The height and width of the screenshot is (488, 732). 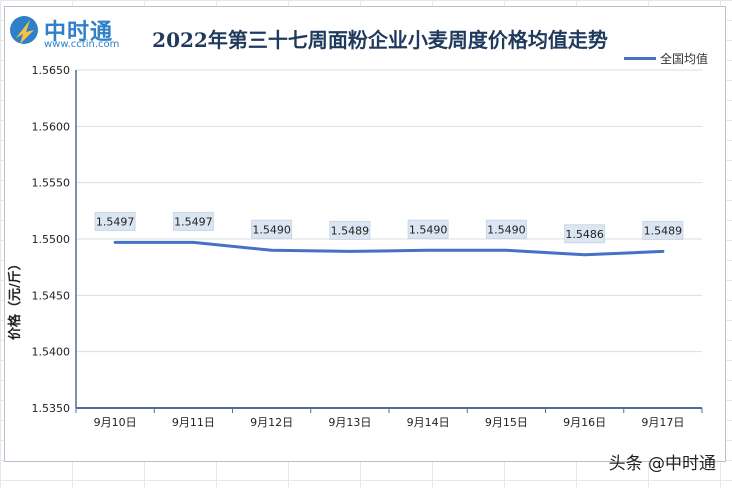 I want to click on x-tick-labels: 9月10日 9月11日 9月12日 9月13日 9月14日 9月15日 9月16日 9月17日, so click(x=389, y=418).